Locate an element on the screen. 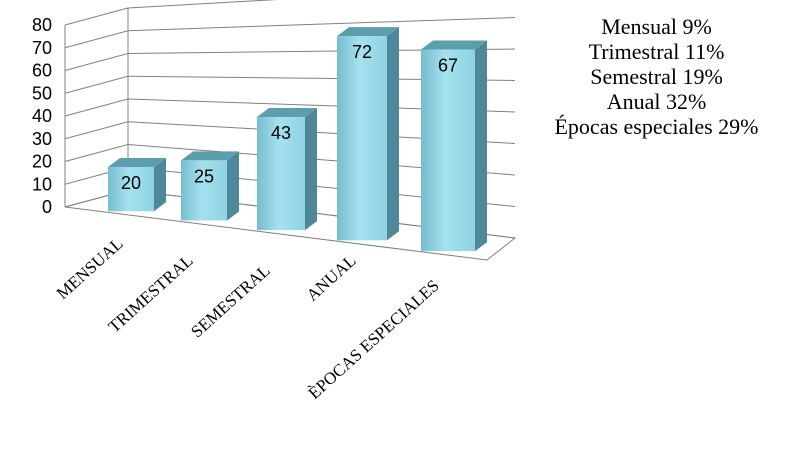 This screenshot has height=460, width=801. y-tick-label: 30 is located at coordinates (42, 139).